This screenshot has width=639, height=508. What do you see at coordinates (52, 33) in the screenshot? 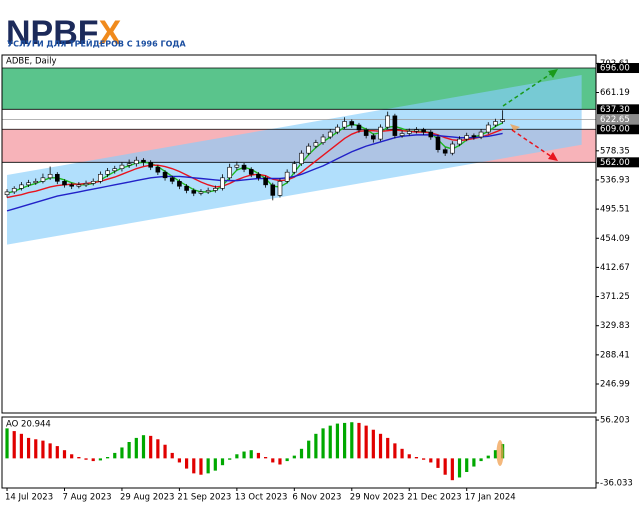
I see `logo-name: NPBF` at bounding box center [52, 33].